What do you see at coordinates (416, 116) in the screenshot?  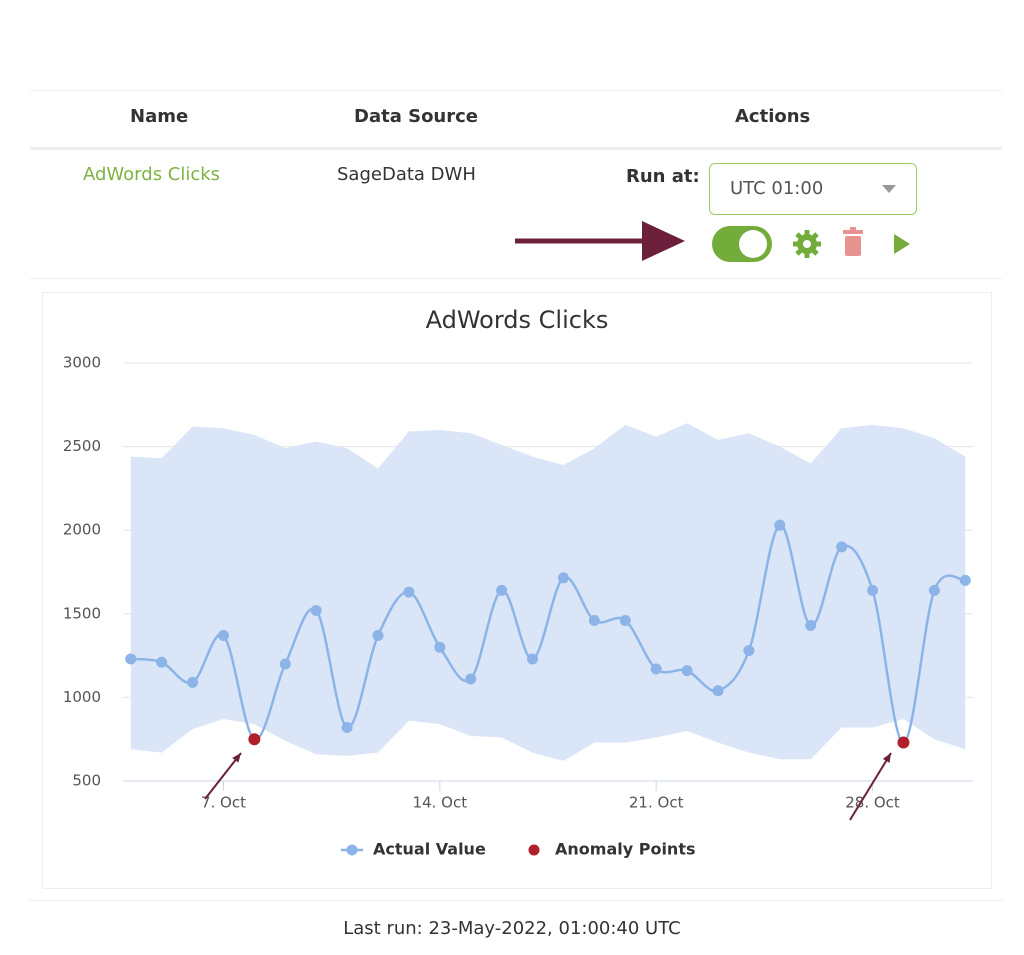 I see `header-source: Data Source` at bounding box center [416, 116].